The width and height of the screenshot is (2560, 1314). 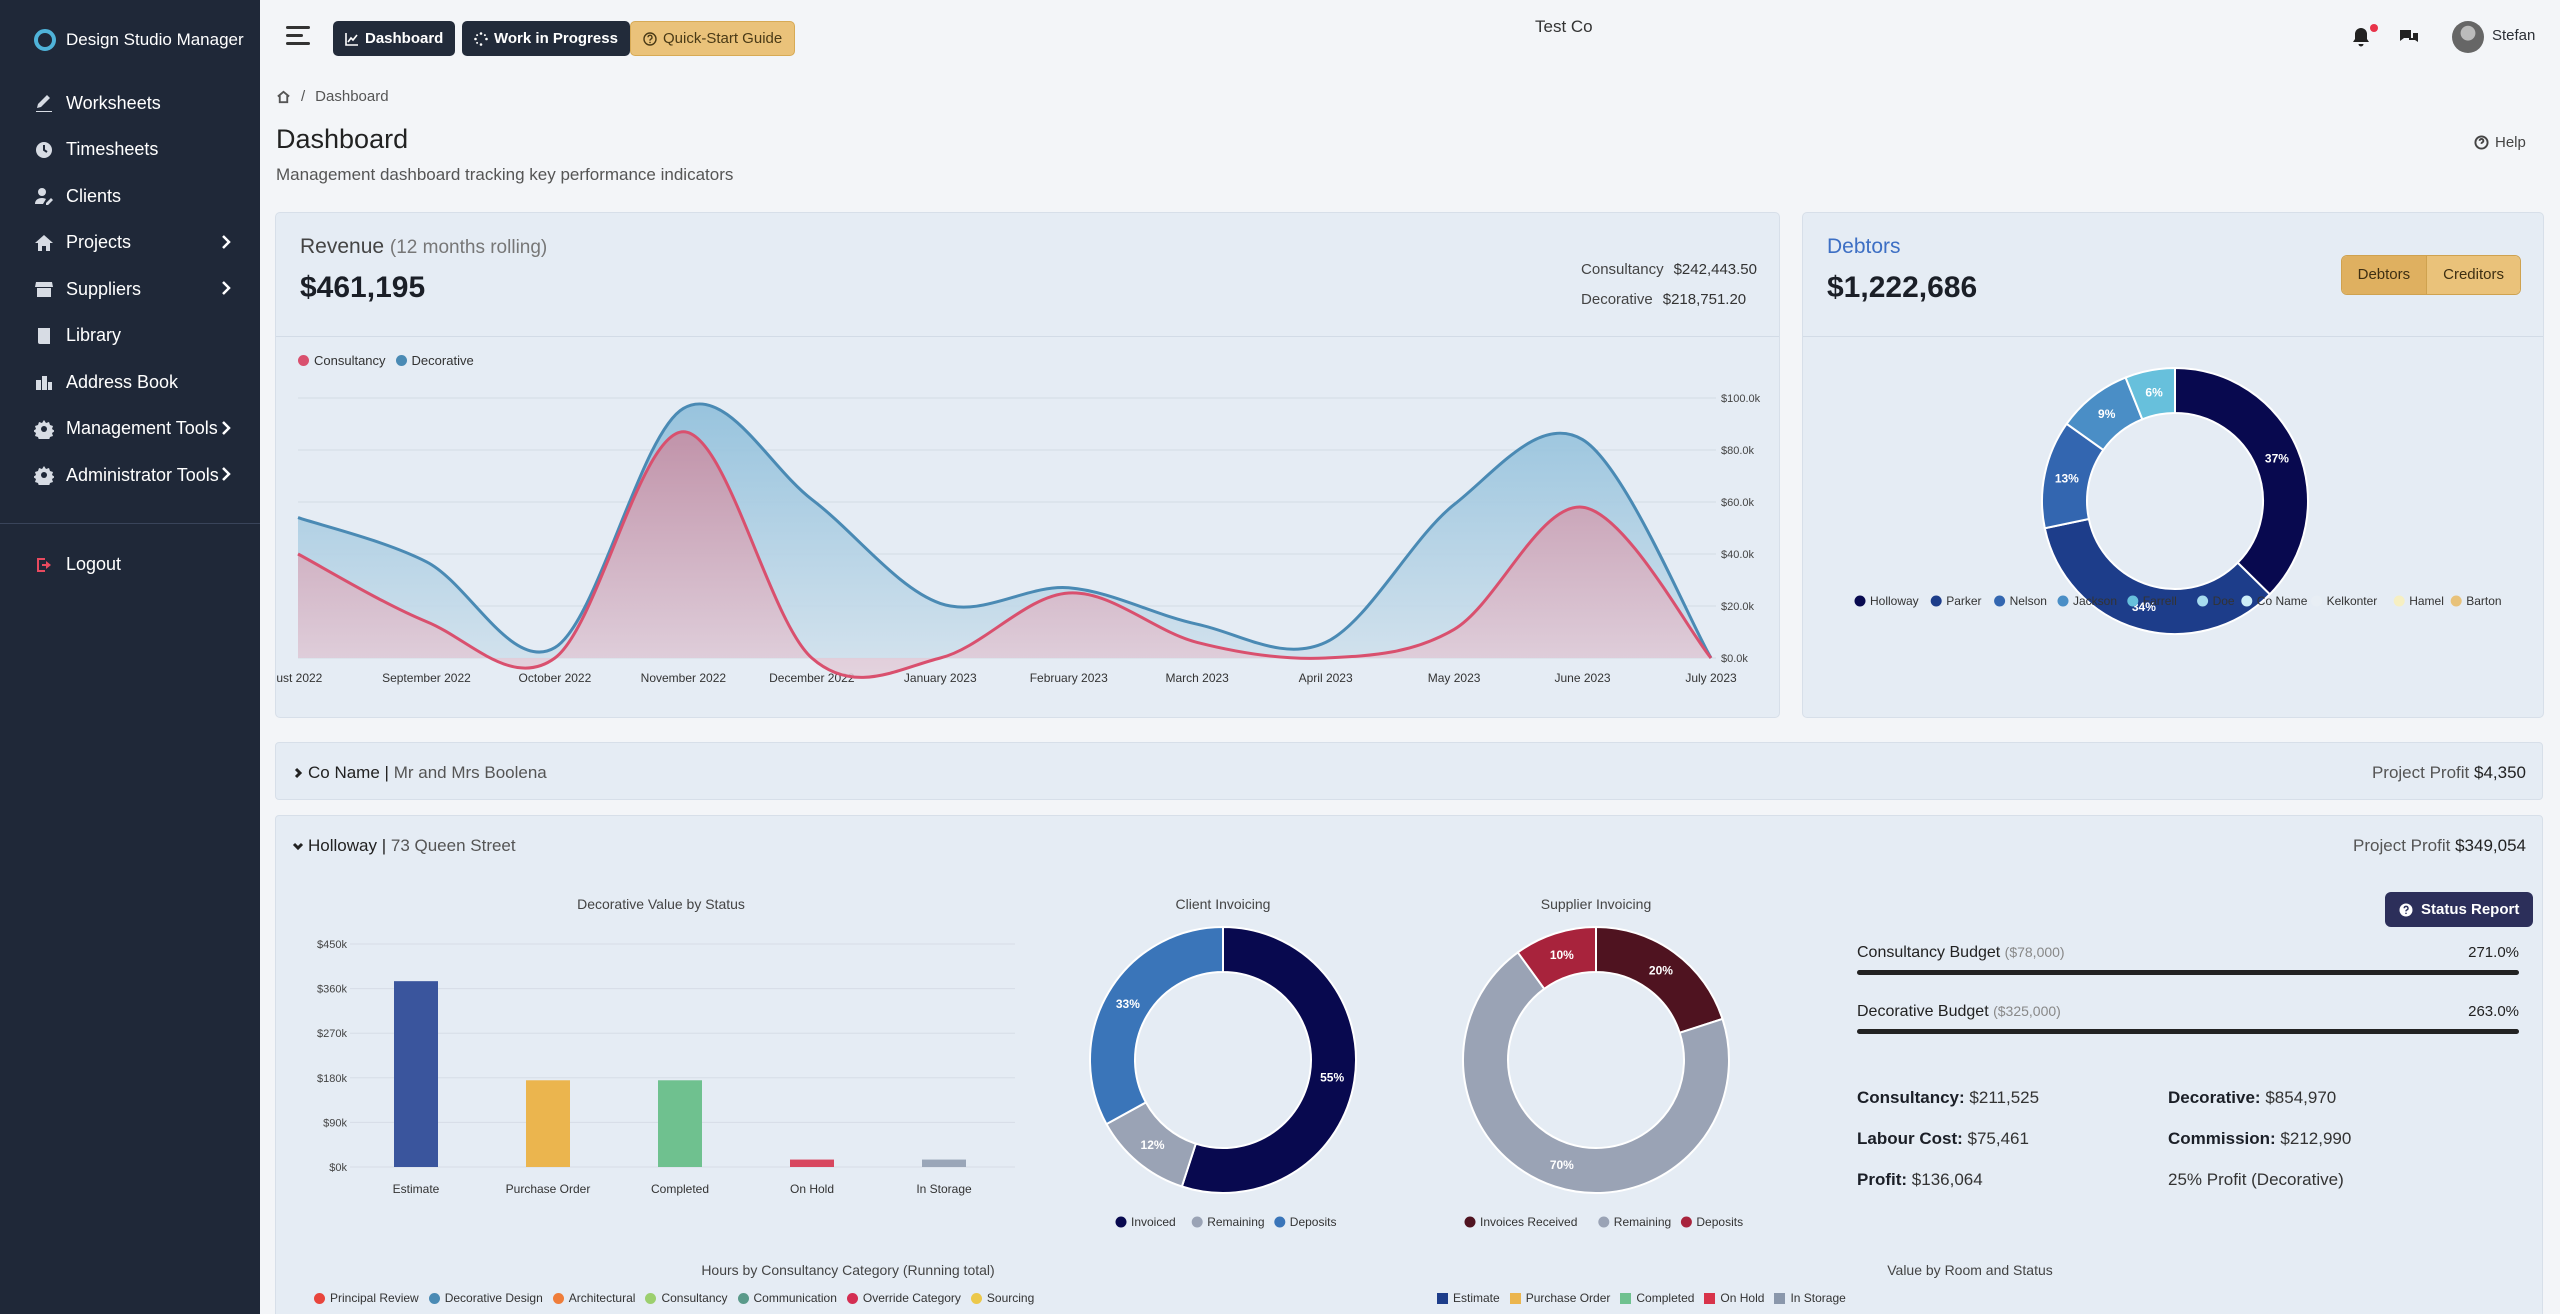 I want to click on legend-label: Nelson, so click(x=2028, y=601).